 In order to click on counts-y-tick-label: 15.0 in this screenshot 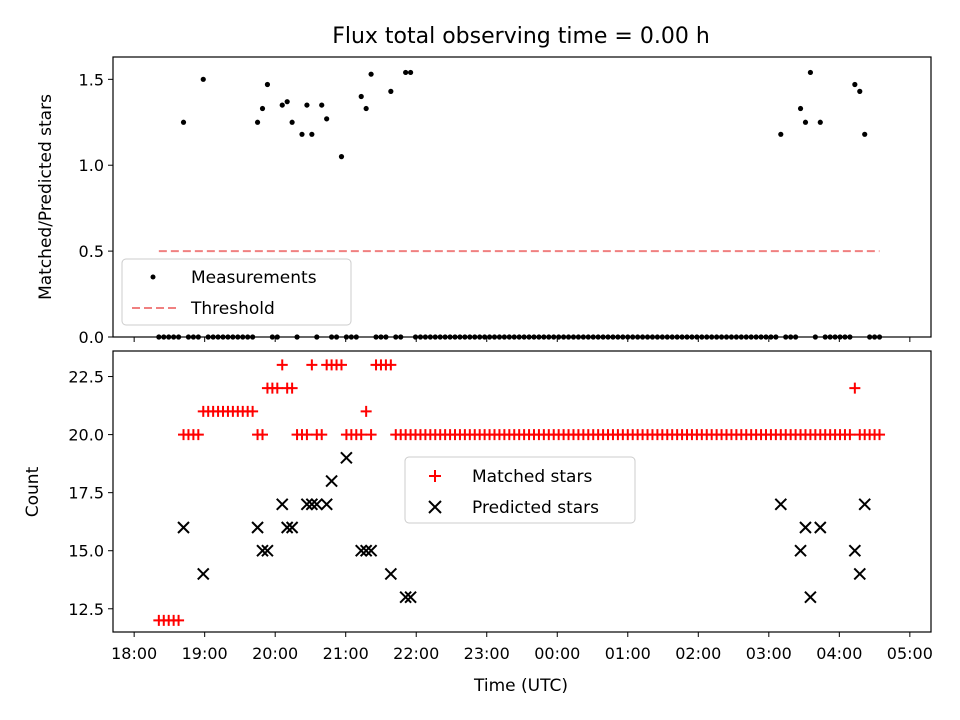, I will do `click(86, 551)`.